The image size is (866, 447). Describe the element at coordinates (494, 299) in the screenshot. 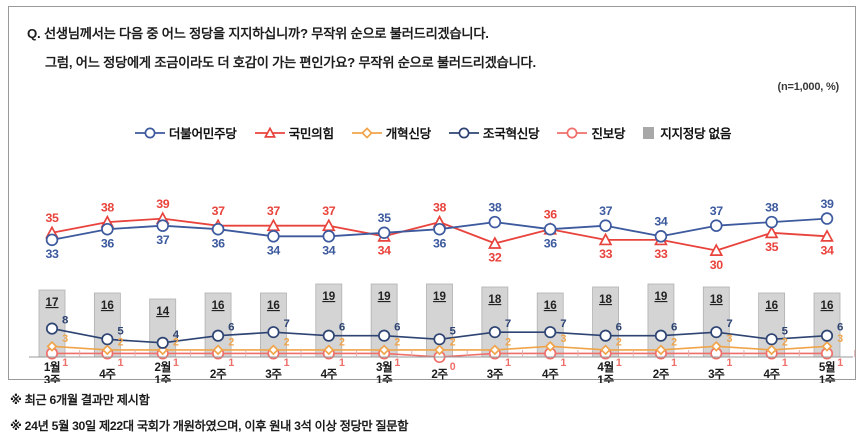

I see `bar-value-label: 18` at that location.